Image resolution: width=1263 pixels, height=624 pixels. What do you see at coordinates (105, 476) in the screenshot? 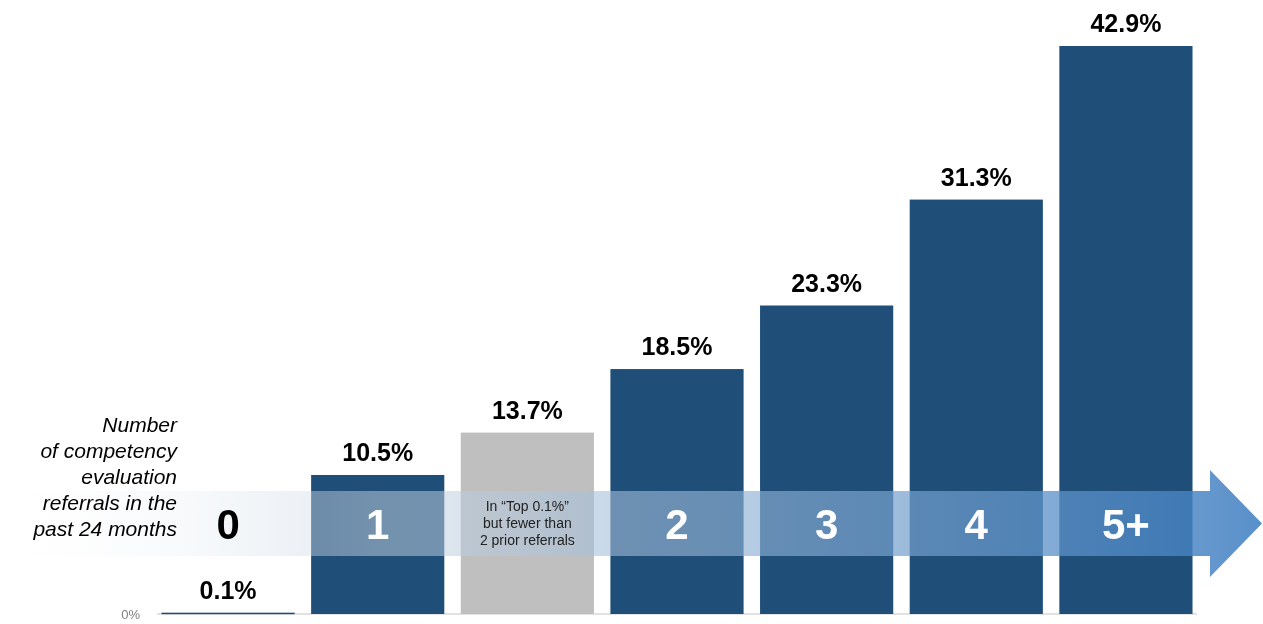
I see `x-axis-title: Number of competency evaluation referrals in the past 24 months` at bounding box center [105, 476].